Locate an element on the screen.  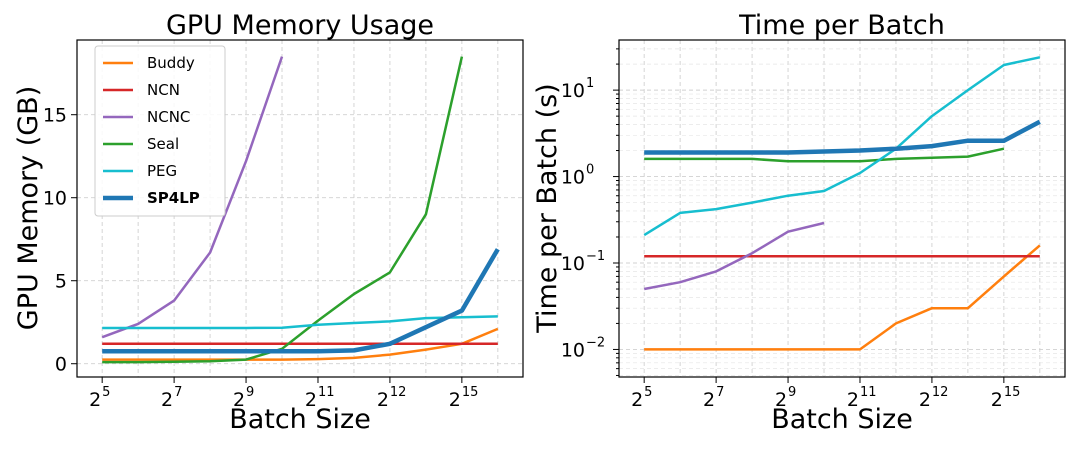
legend-label-buddy: Buddy is located at coordinates (171, 63).